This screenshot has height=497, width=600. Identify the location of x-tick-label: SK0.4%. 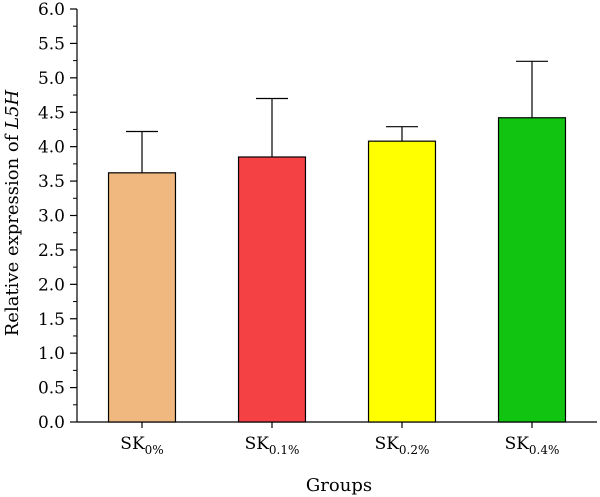
(532, 445).